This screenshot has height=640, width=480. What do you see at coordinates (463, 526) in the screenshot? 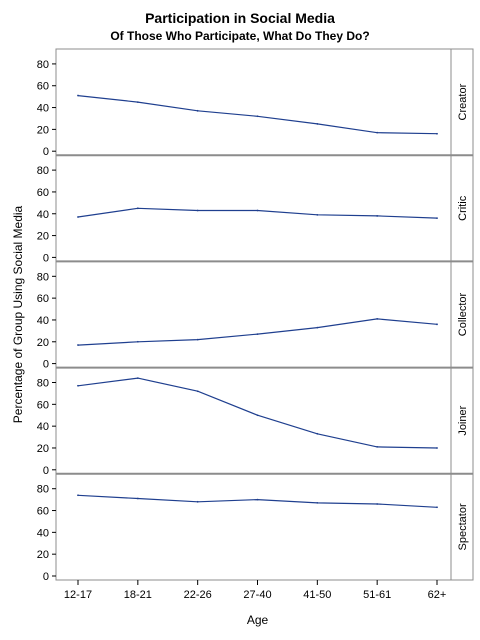
I see `panel-label-spectator: Spectator` at bounding box center [463, 526].